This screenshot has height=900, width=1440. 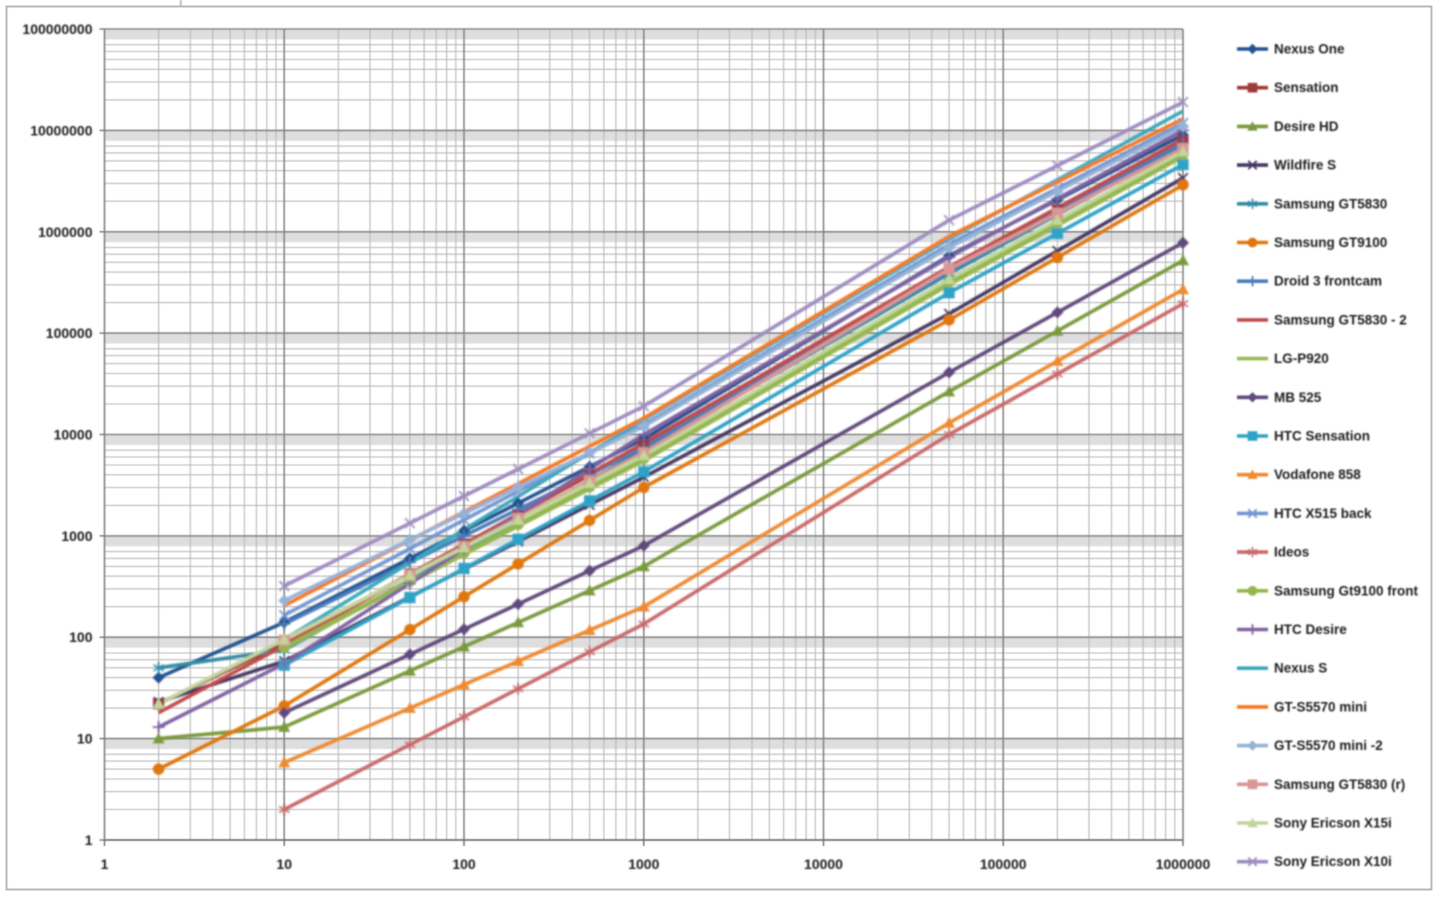 What do you see at coordinates (1328, 281) in the screenshot?
I see `svg-text: Droid 3 frontcam` at bounding box center [1328, 281].